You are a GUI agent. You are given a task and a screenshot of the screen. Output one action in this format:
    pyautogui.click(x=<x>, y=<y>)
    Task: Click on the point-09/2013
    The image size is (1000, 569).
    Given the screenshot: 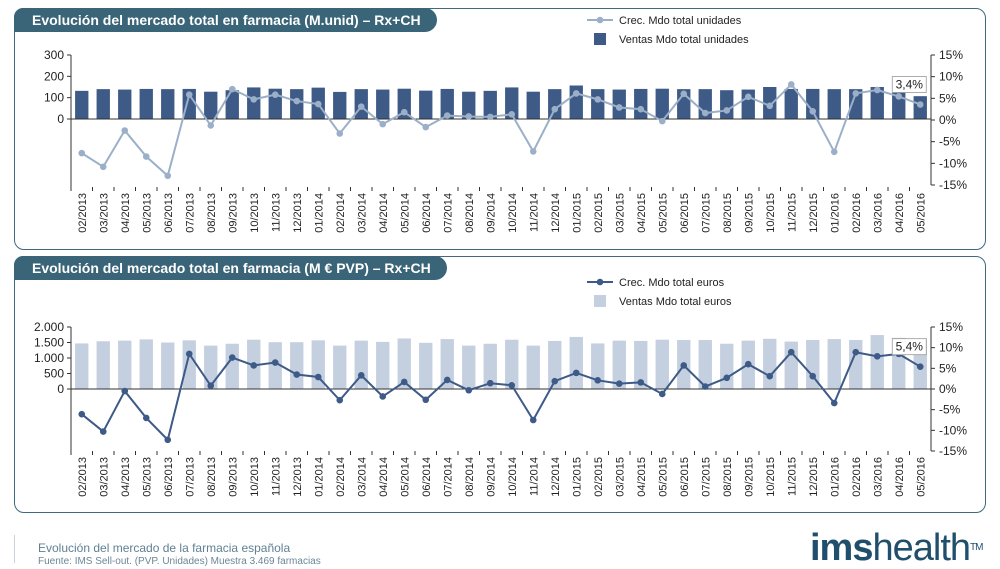 What is the action you would take?
    pyautogui.click(x=232, y=89)
    